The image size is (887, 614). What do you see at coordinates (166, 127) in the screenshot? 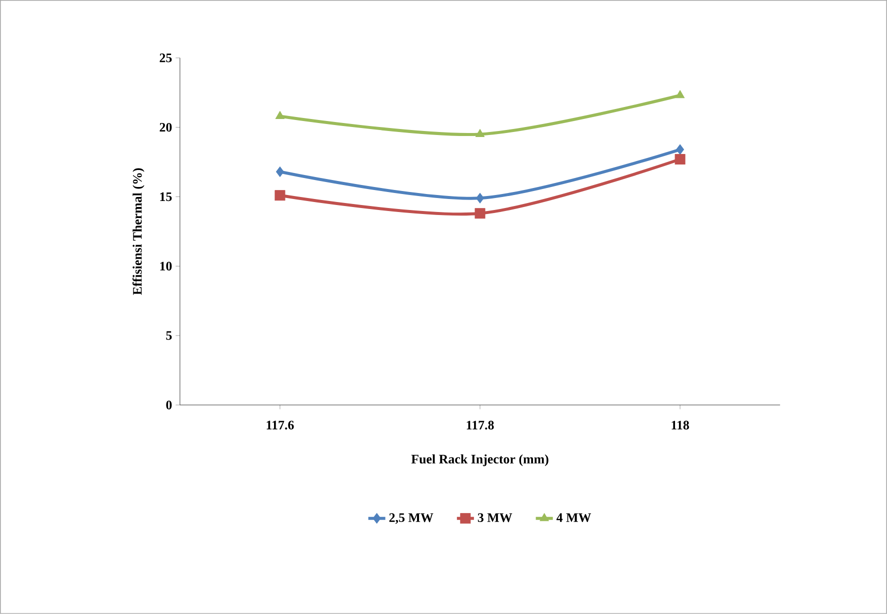
I see `y-tick-label: 20` at bounding box center [166, 127].